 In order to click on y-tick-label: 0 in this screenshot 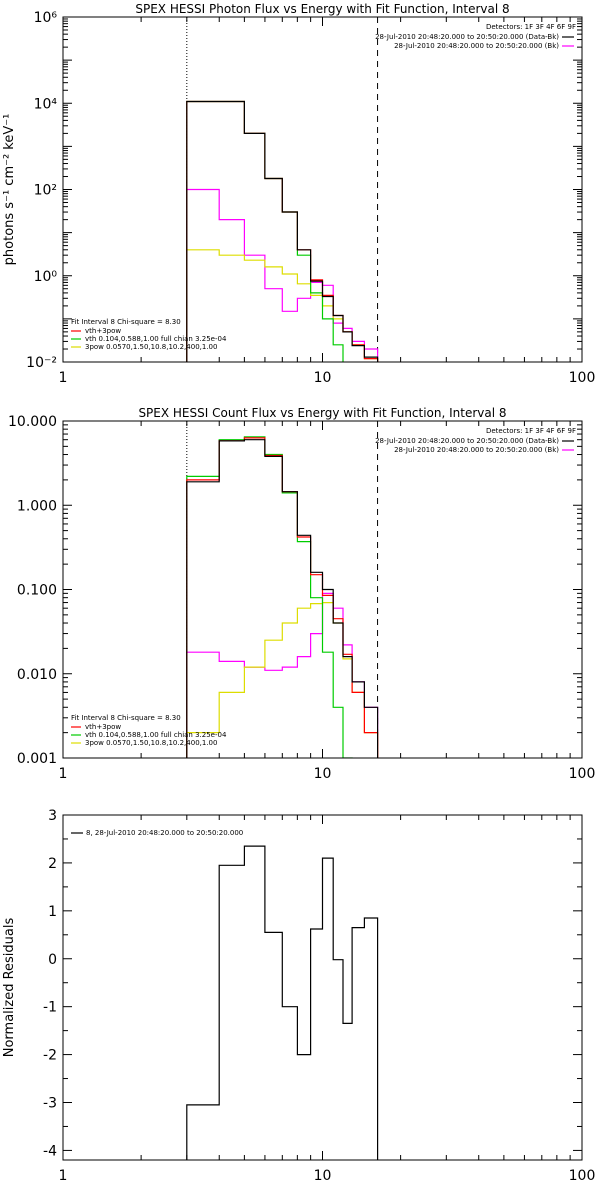, I will do `click(52, 960)`.